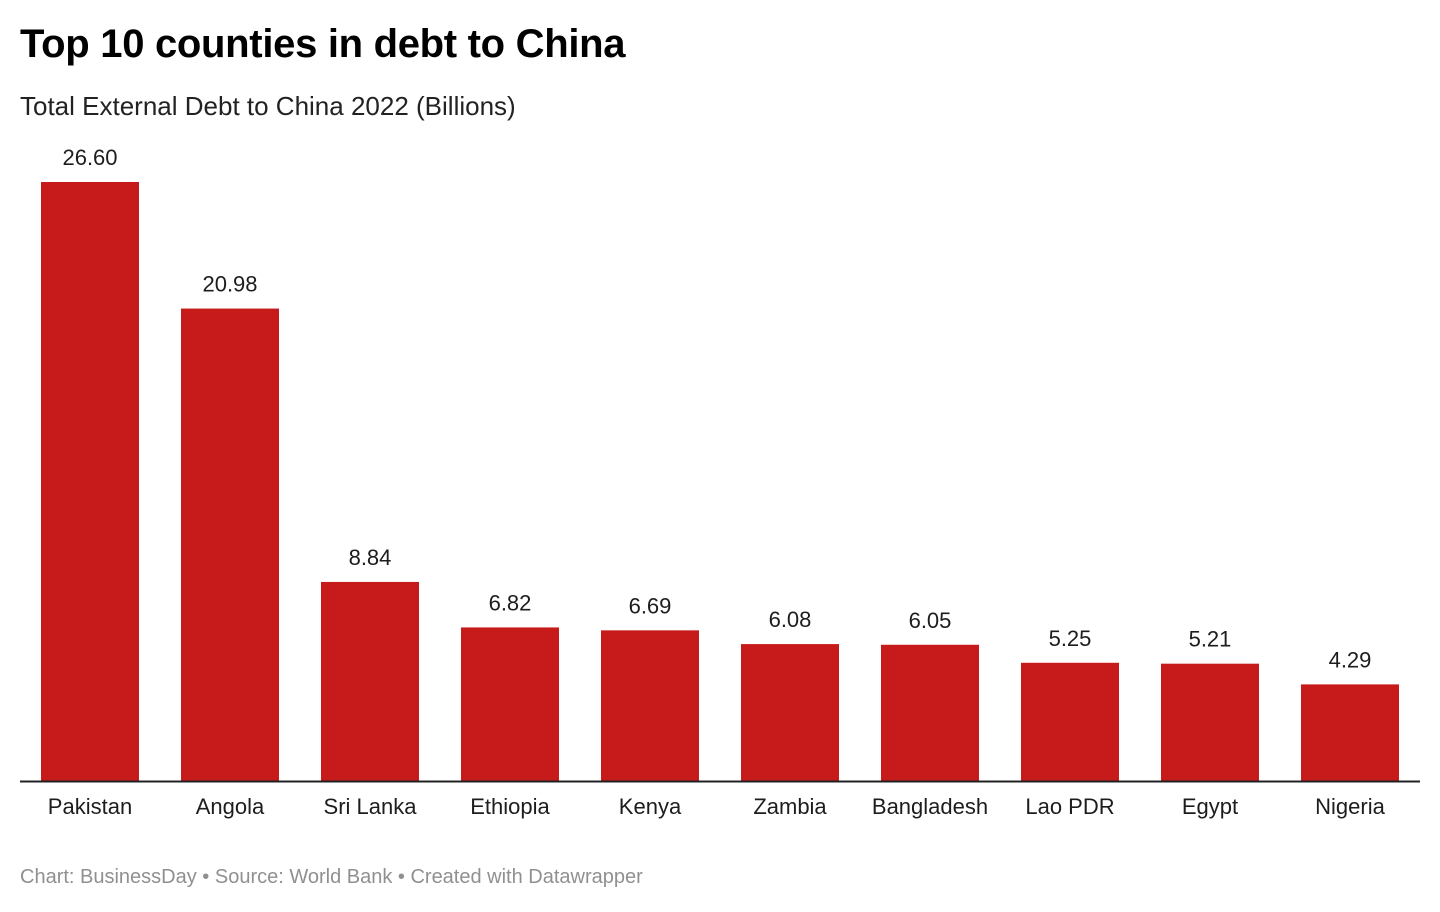 The width and height of the screenshot is (1440, 912). I want to click on value-label-bangladesh: 6.05, so click(930, 620).